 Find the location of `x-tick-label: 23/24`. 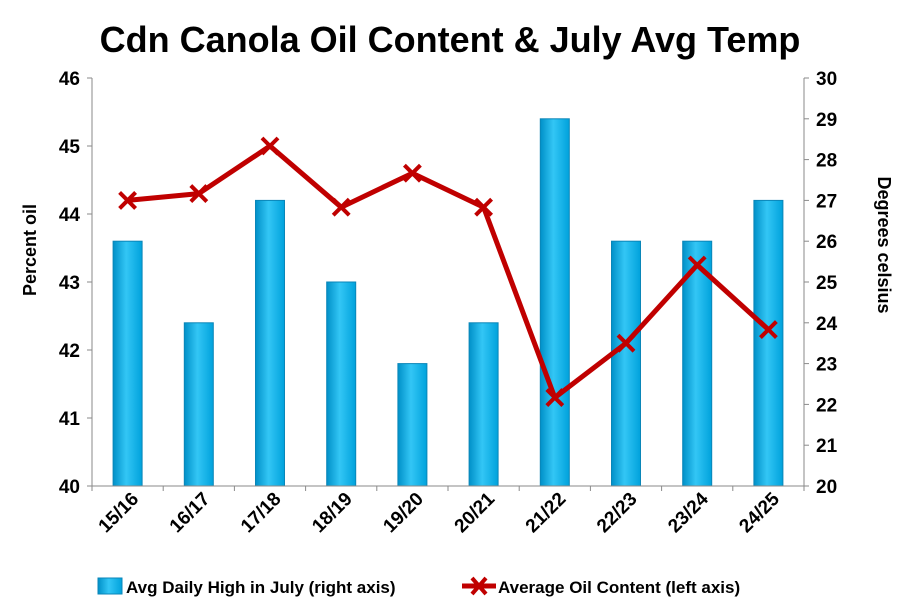

x-tick-label: 23/24 is located at coordinates (688, 512).